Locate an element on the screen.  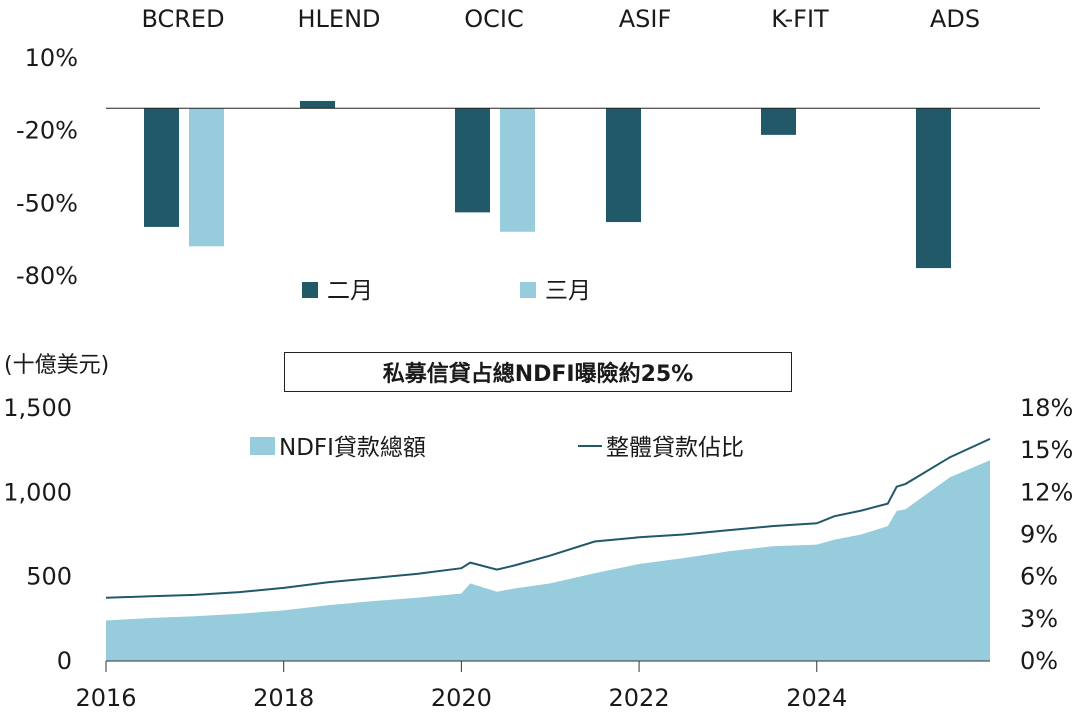
x-tick-label: 2022 is located at coordinates (639, 698).